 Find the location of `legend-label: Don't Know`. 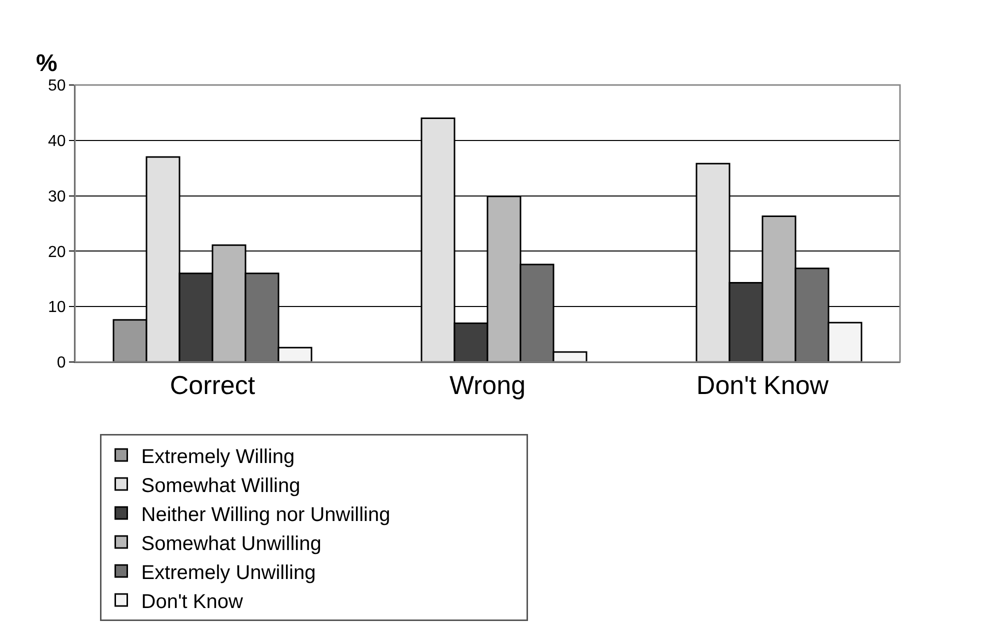

legend-label: Don't Know is located at coordinates (192, 601).